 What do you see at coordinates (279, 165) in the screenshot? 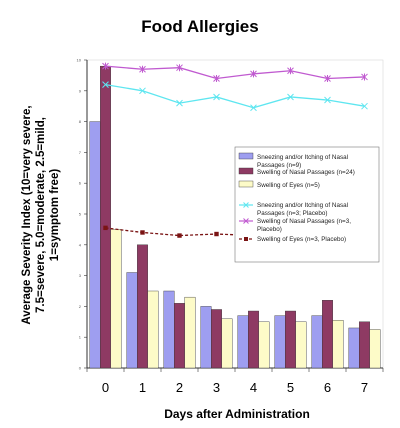
I see `legend-sneezing-label: Passages (n=9)` at bounding box center [279, 165].